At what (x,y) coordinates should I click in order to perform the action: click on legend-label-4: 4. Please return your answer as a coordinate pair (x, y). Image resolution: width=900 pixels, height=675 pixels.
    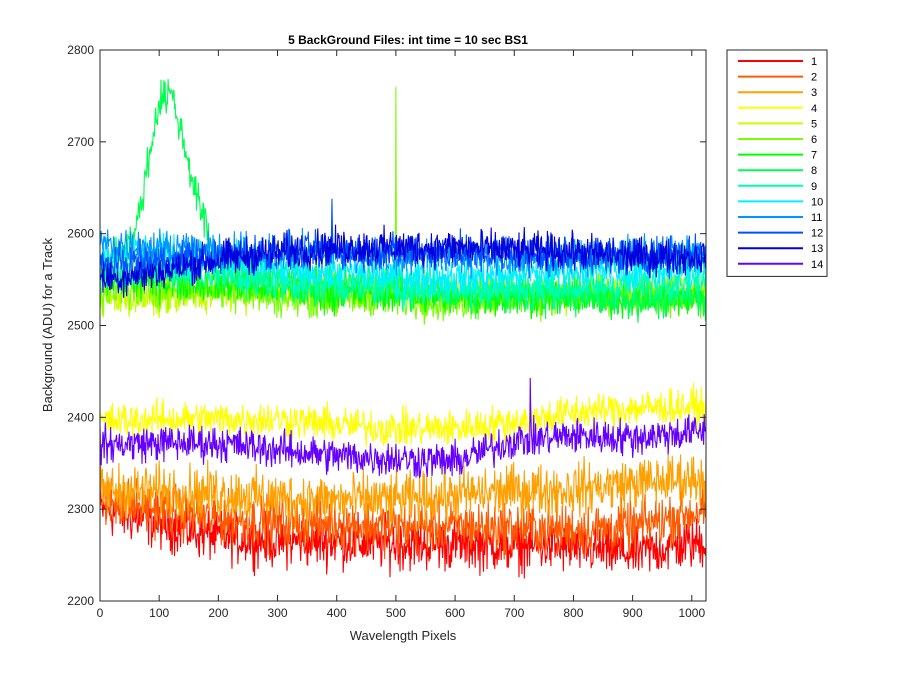
    Looking at the image, I should click on (814, 109).